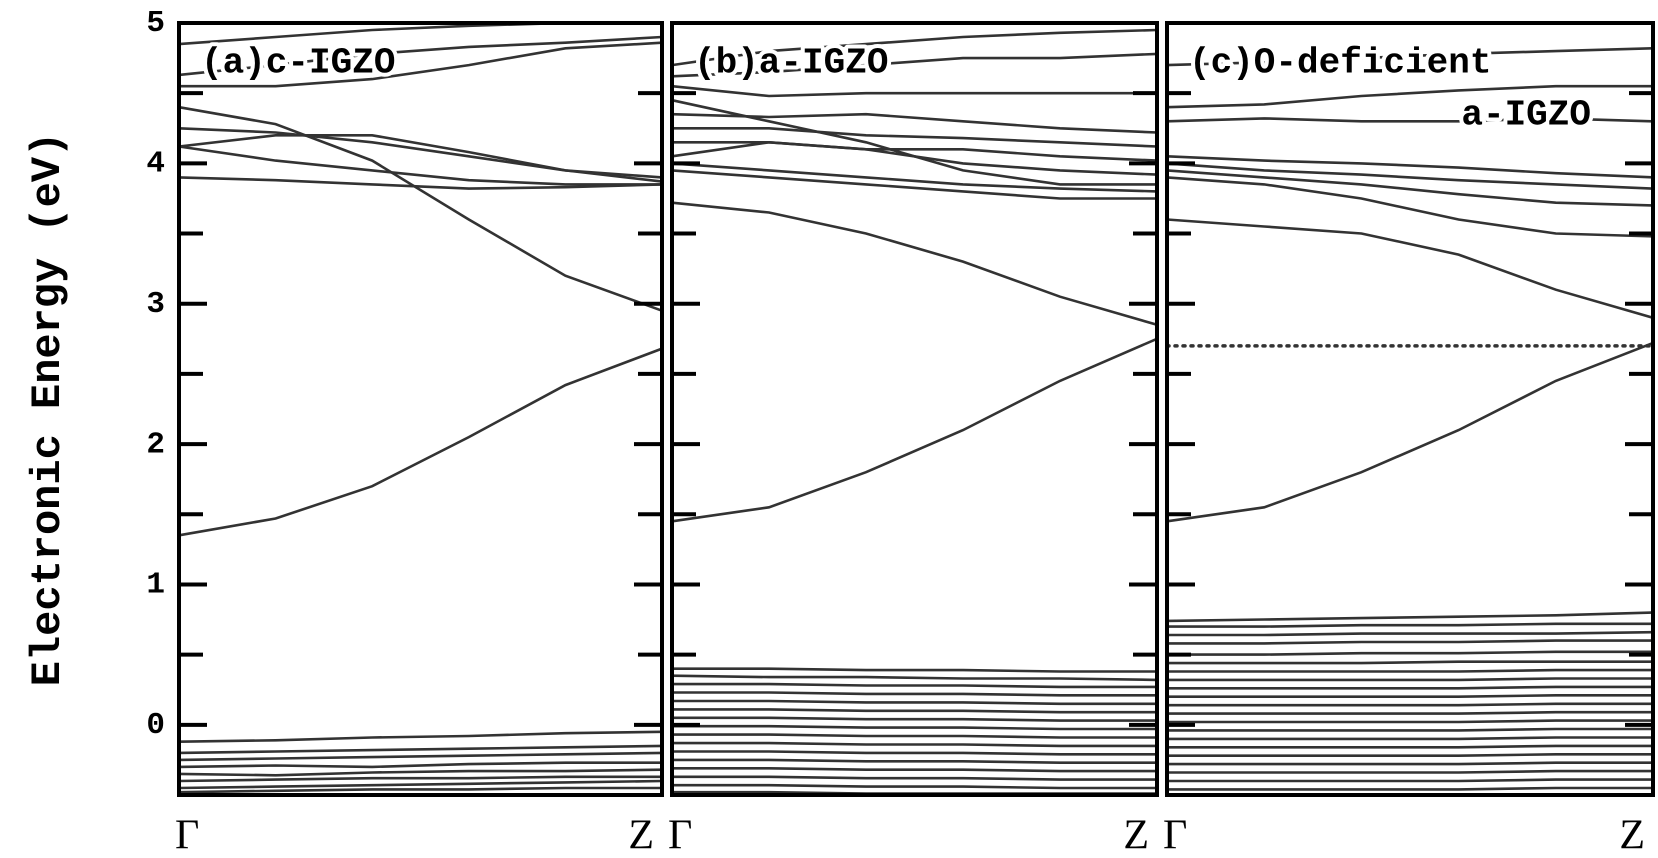 Image resolution: width=1658 pixels, height=858 pixels. I want to click on y-tick-label: 0, so click(155, 725).